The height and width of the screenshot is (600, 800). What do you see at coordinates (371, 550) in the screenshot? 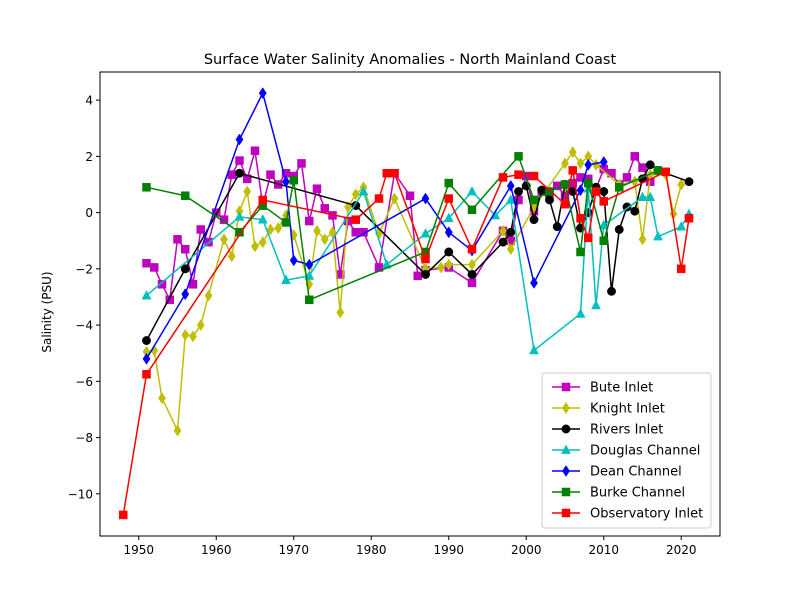
I see `x-tick-label: 1980` at bounding box center [371, 550].